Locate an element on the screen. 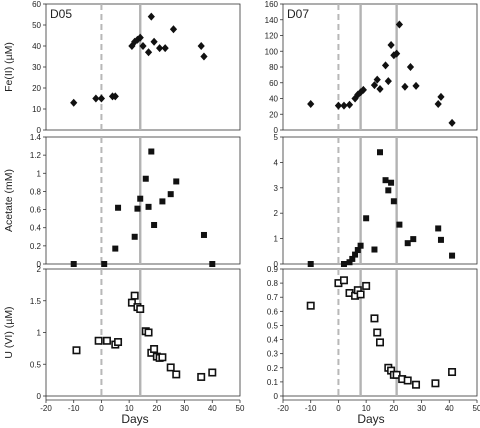  y-tick-label: 2 is located at coordinates (39, 269).